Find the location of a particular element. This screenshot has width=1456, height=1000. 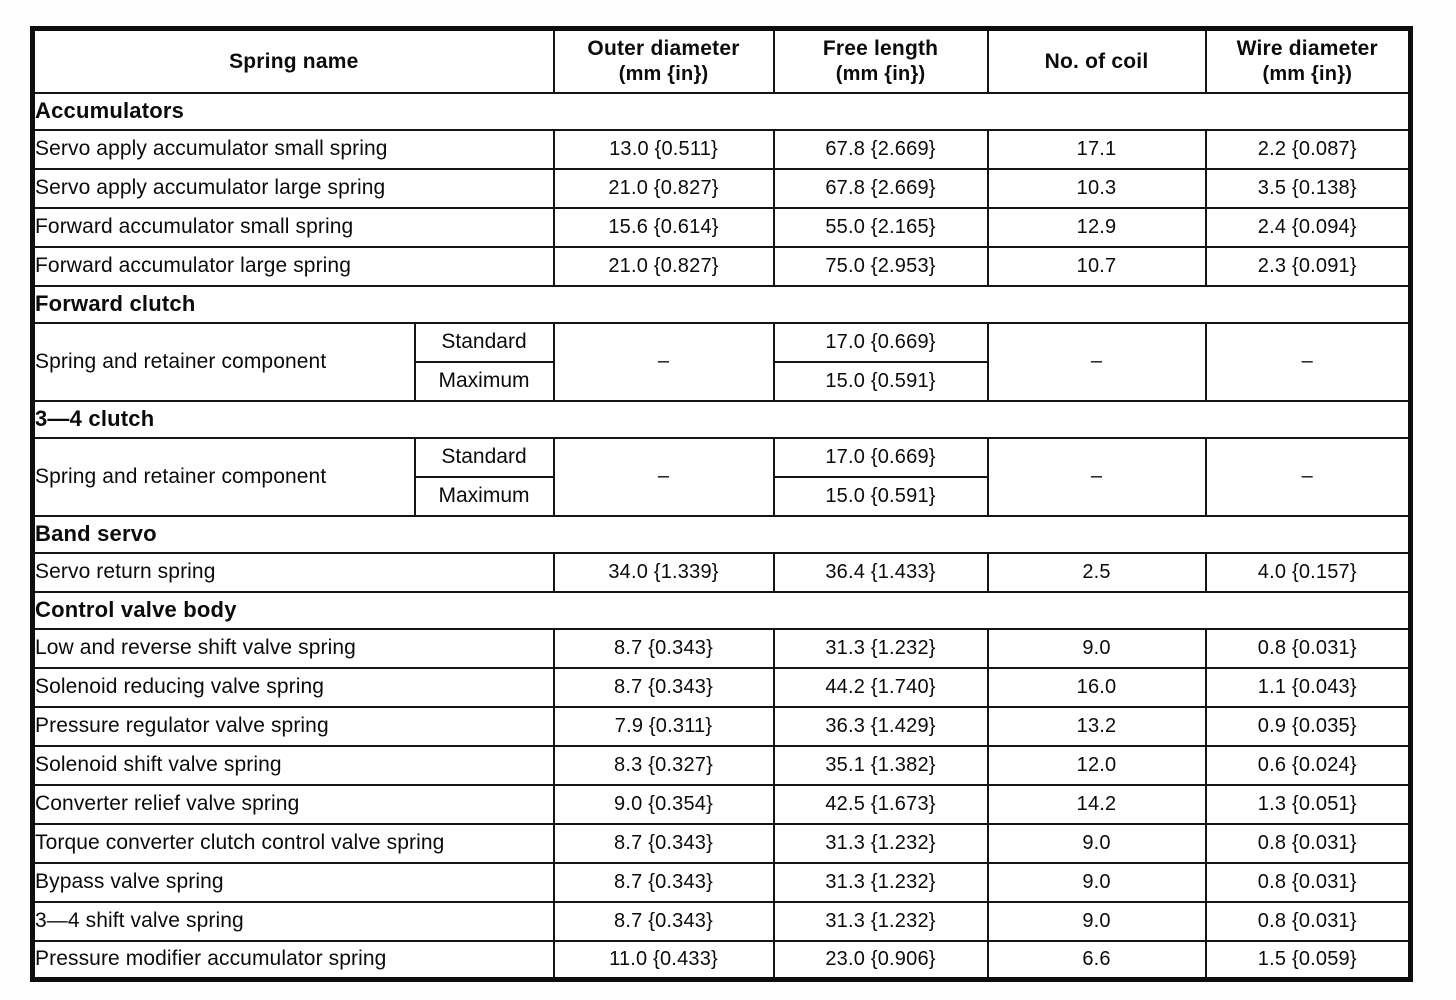

cell-outer-diameter: – is located at coordinates (663, 476).